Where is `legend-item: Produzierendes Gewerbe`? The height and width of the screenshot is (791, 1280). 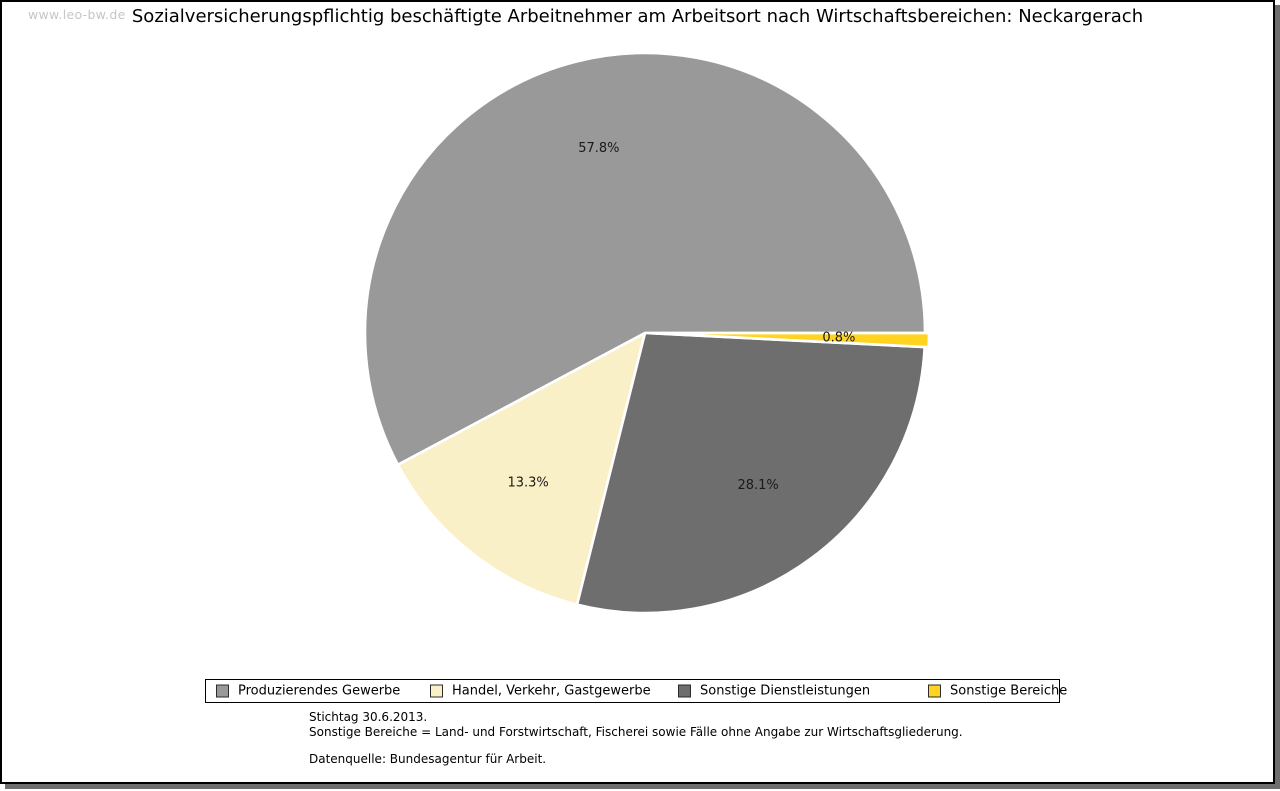
legend-item: Produzierendes Gewerbe is located at coordinates (308, 691).